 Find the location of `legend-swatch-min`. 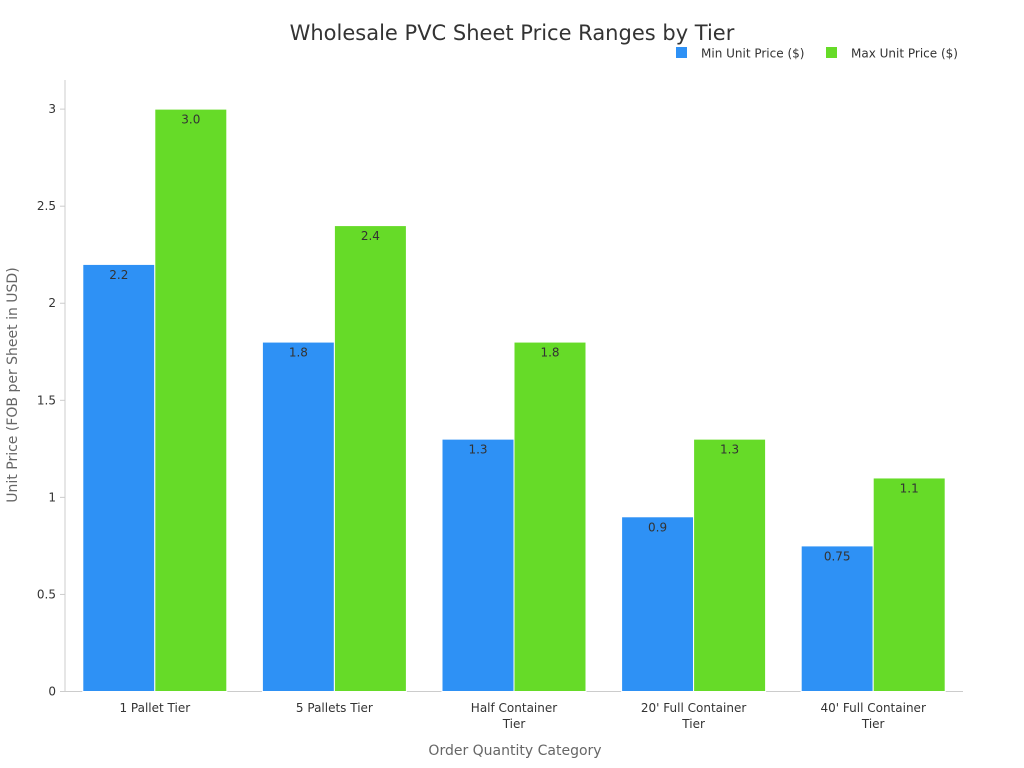

legend-swatch-min is located at coordinates (681, 52).